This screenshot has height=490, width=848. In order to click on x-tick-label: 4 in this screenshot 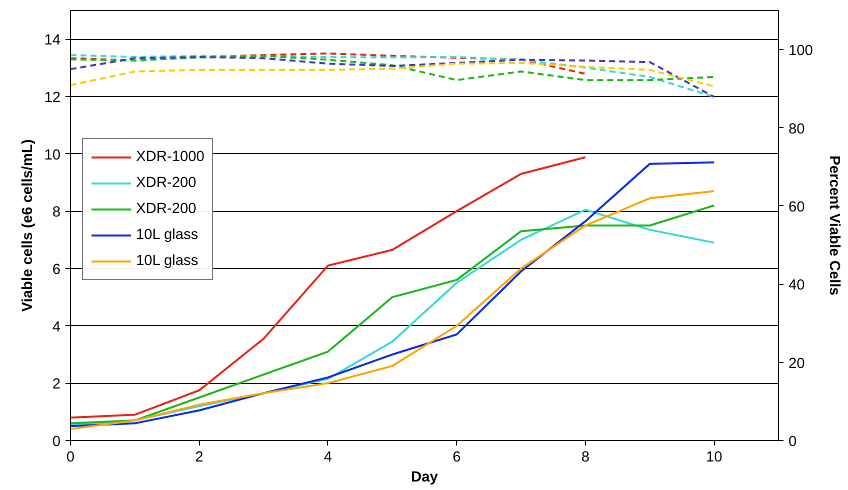, I will do `click(328, 458)`.